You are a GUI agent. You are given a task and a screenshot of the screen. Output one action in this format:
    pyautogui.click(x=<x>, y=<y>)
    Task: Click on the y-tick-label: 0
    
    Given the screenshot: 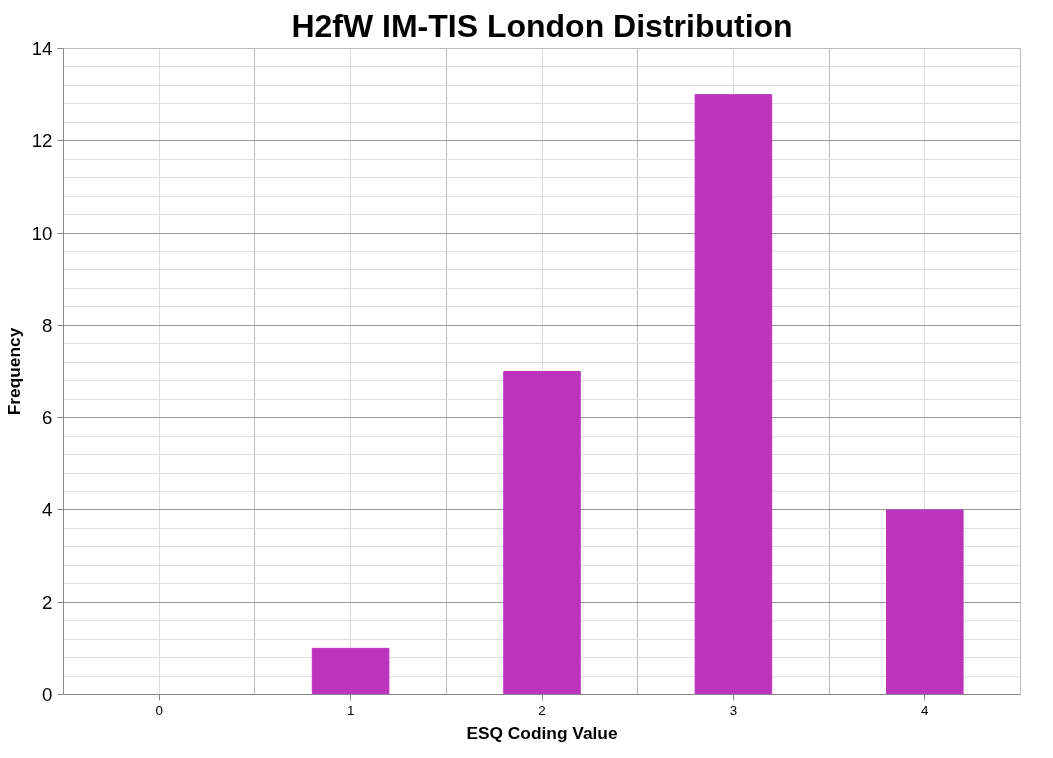 What is the action you would take?
    pyautogui.click(x=47, y=694)
    